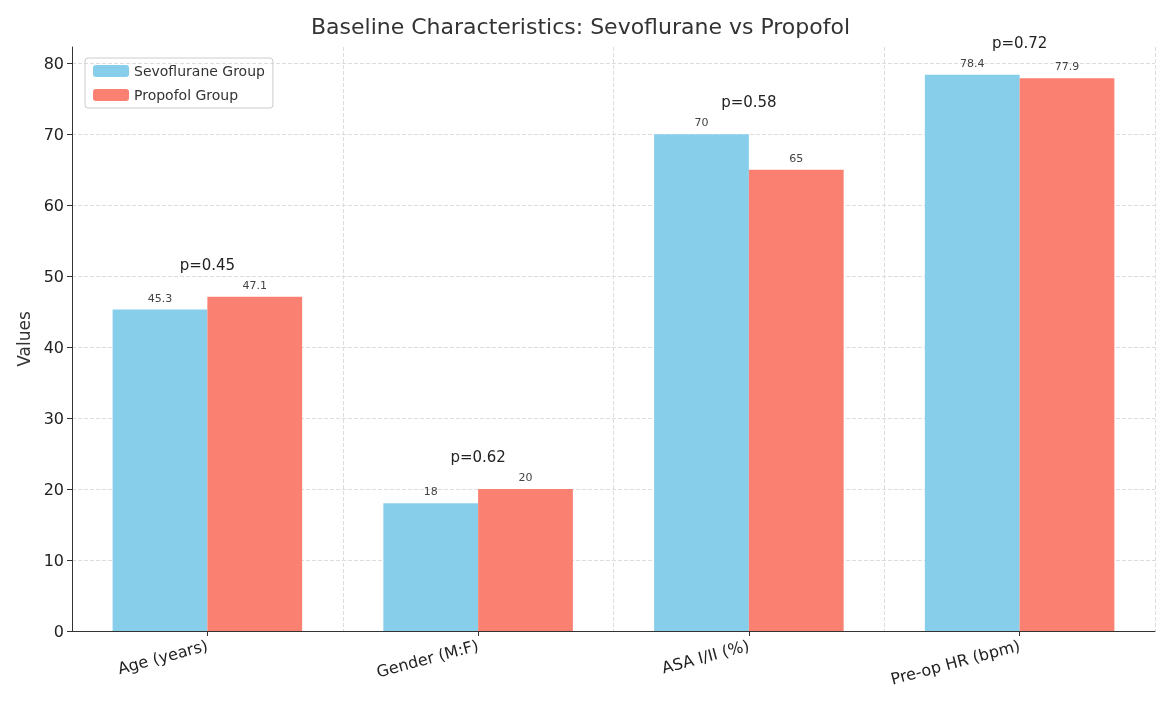 This screenshot has height=711, width=1161. I want to click on data-label: 20, so click(525, 478).